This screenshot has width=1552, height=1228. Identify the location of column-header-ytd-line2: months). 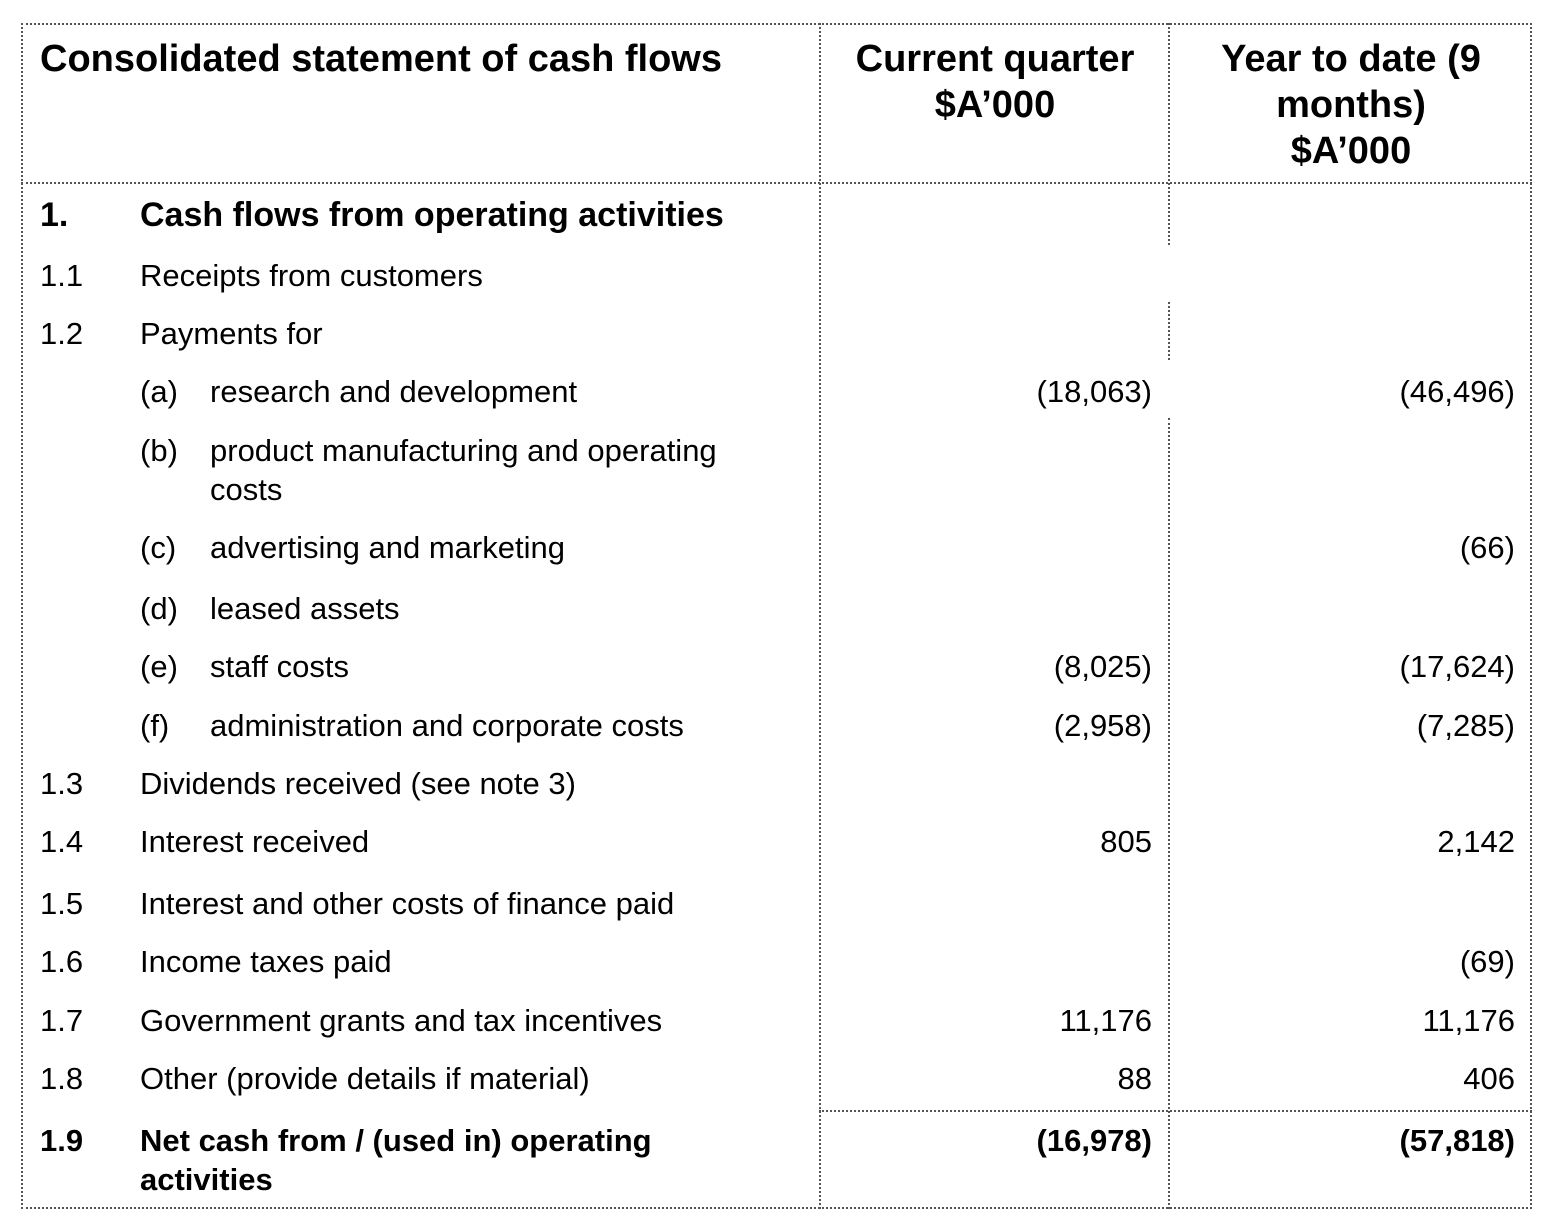
(1351, 105).